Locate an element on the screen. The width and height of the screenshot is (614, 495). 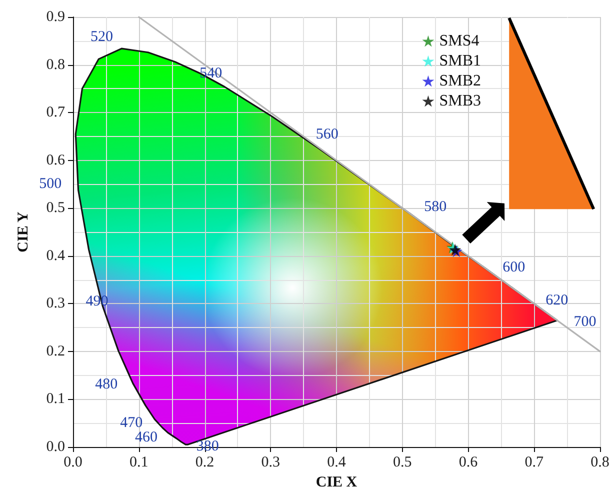
y-tick-label: 0.0 is located at coordinates (55, 447).